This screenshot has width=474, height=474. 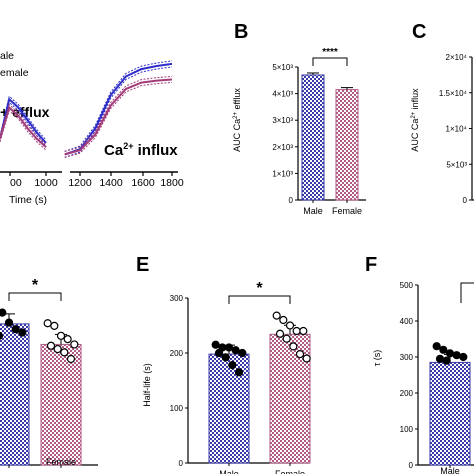 I want to click on panel-d: Female *, so click(x=49, y=372).